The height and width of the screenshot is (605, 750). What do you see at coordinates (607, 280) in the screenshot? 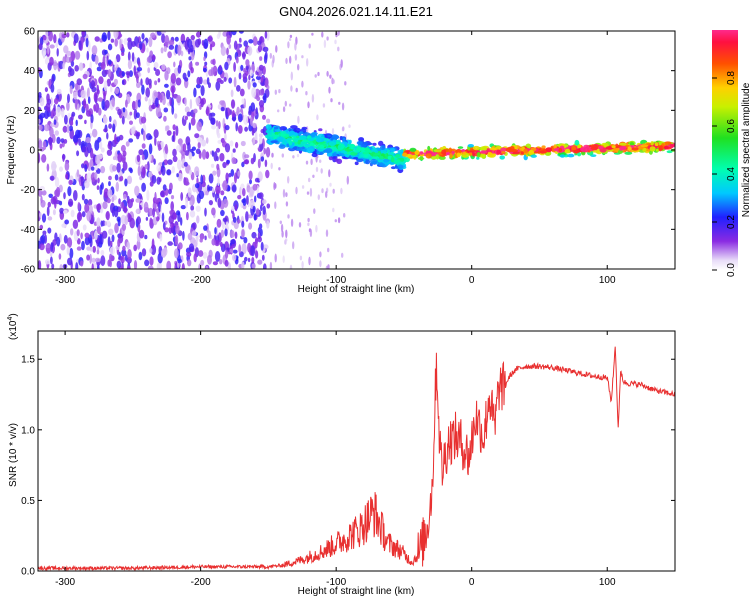
I see `spectrogram-x-tick-label: 100` at bounding box center [607, 280].